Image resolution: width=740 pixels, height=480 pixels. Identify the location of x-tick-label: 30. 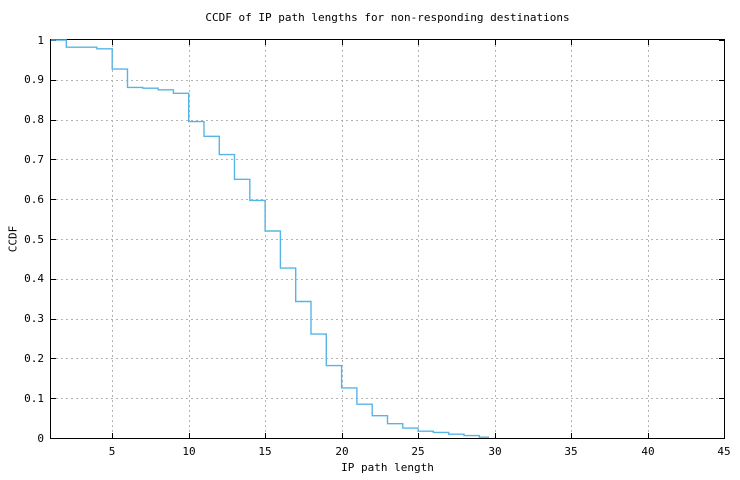
(495, 451).